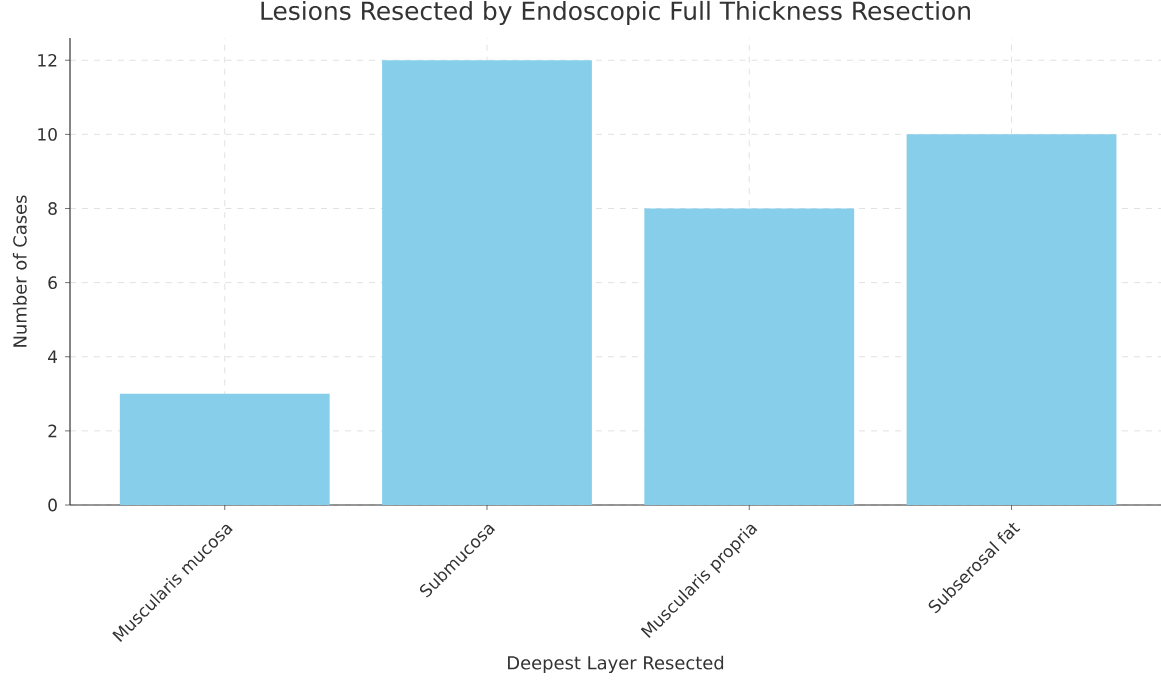  What do you see at coordinates (47, 134) in the screenshot?
I see `y-tick-label: 10` at bounding box center [47, 134].